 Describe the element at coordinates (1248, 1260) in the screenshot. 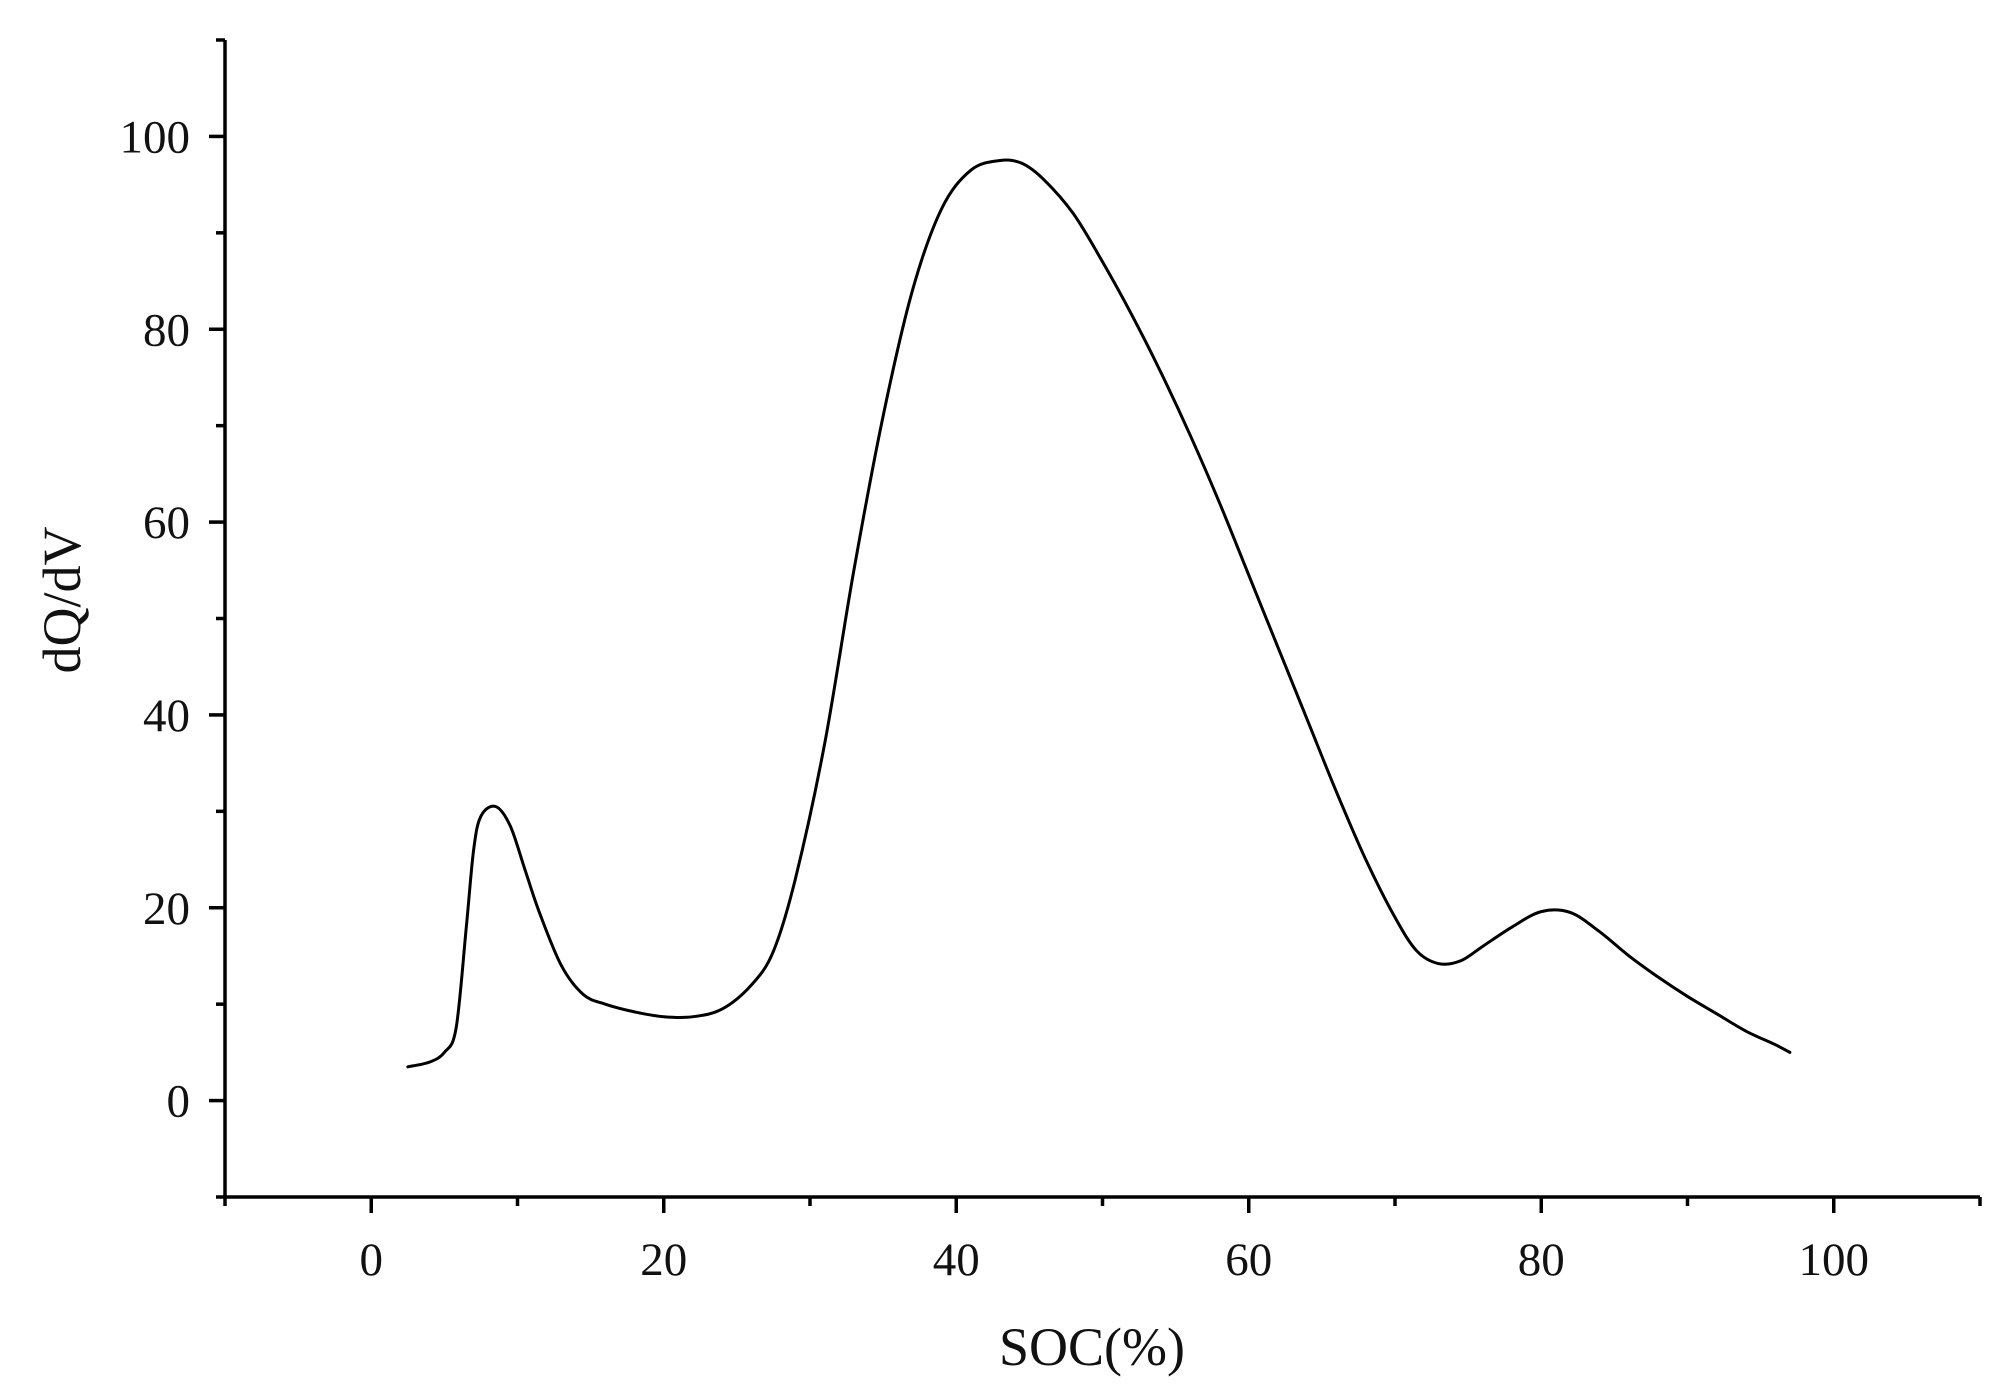

I see `x-tick-label: 60` at that location.